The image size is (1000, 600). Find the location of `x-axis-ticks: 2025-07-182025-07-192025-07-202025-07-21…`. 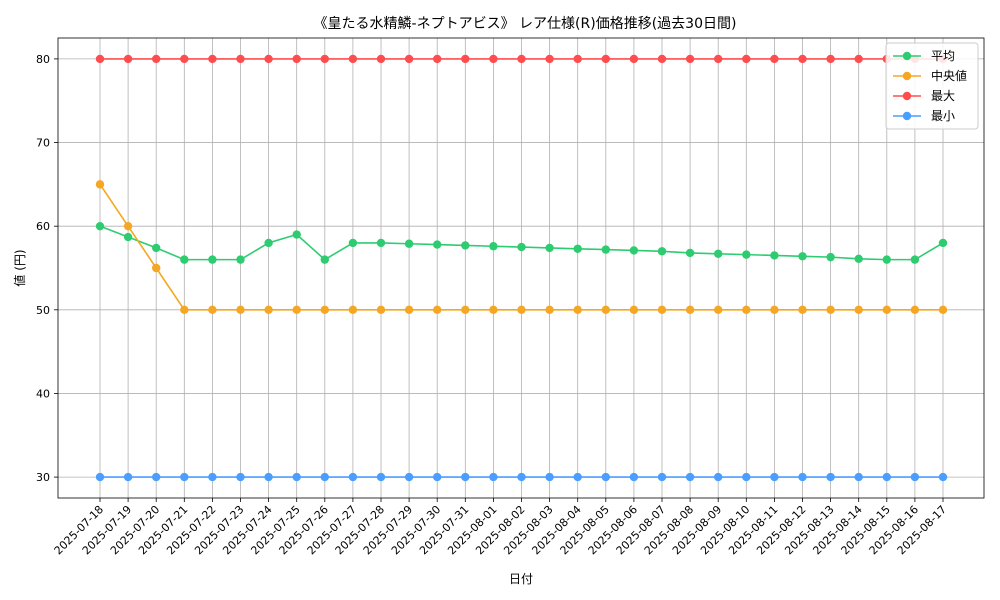

x-axis-ticks: 2025-07-182025-07-192025-07-202025-07-21… is located at coordinates (500, 527).